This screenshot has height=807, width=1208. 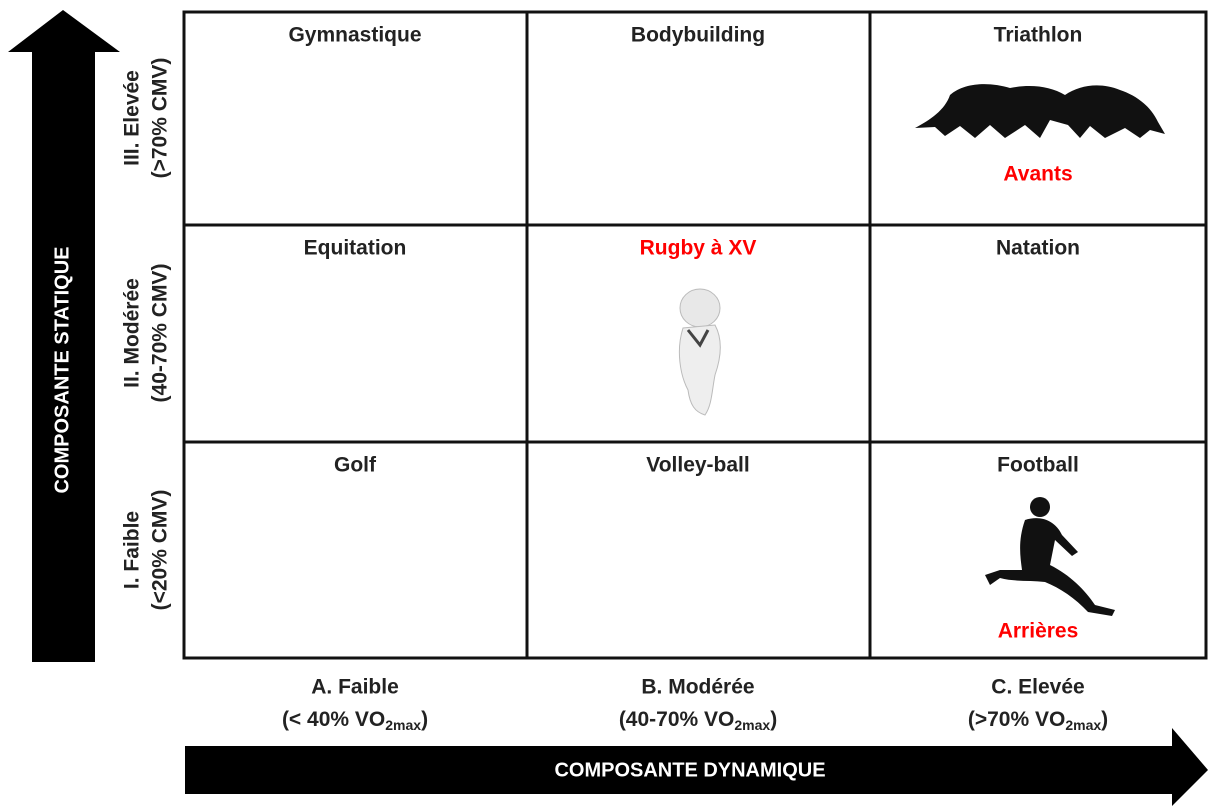 What do you see at coordinates (697, 687) in the screenshot?
I see `column-level: B. Modérée` at bounding box center [697, 687].